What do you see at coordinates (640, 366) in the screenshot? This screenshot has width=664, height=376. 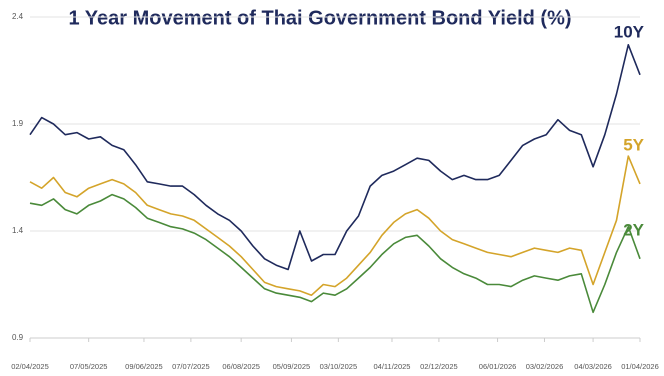 I see `x-tick-label: 01/04/2026` at bounding box center [640, 366].